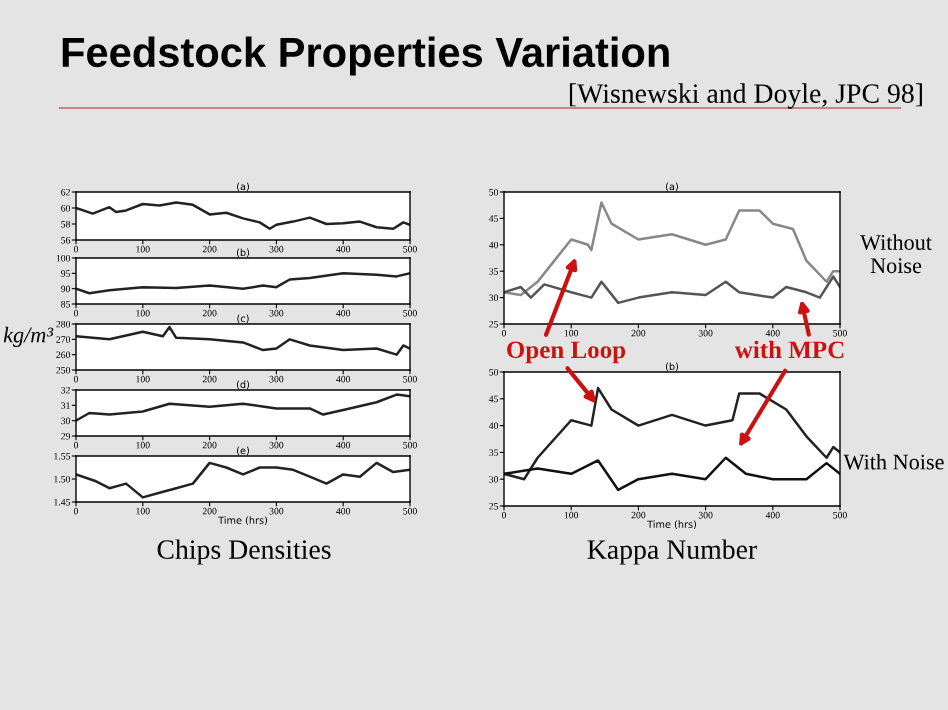 This screenshot has width=948, height=710. I want to click on text: Feedstock Properties Variation, so click(365, 56).